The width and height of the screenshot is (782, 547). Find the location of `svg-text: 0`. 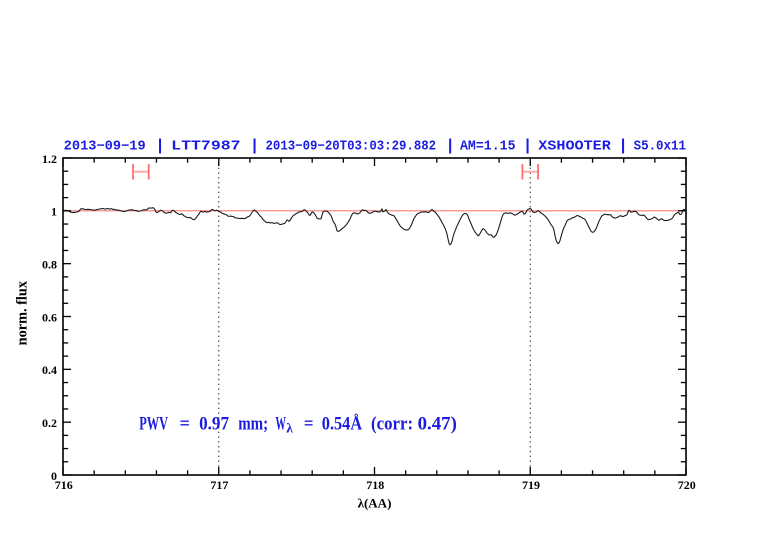

svg-text: 0 is located at coordinates (54, 476).